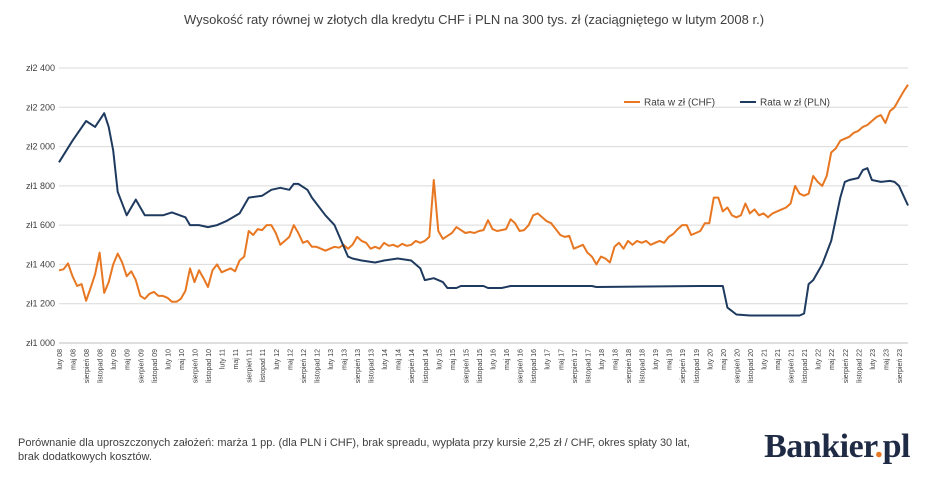 The height and width of the screenshot is (495, 948). I want to click on x-tick-label: sierpień 12, so click(304, 366).